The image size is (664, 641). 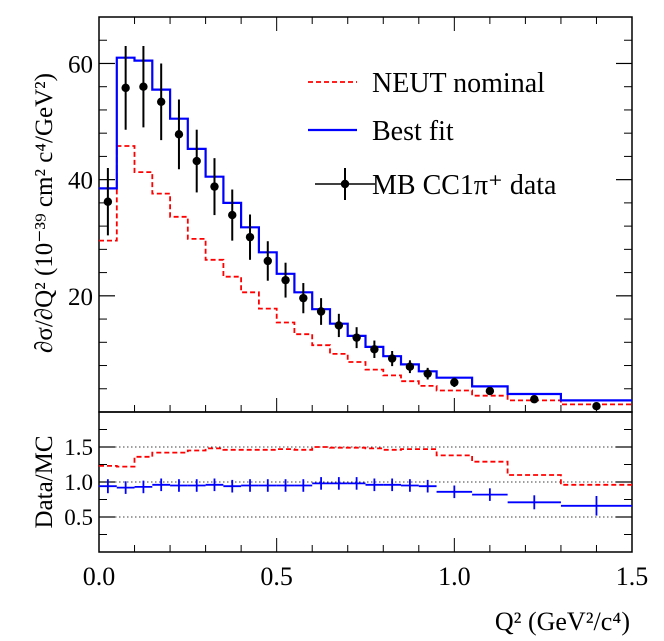 I want to click on ratio-y-tick-label-2: 1.5, so click(x=78, y=447).